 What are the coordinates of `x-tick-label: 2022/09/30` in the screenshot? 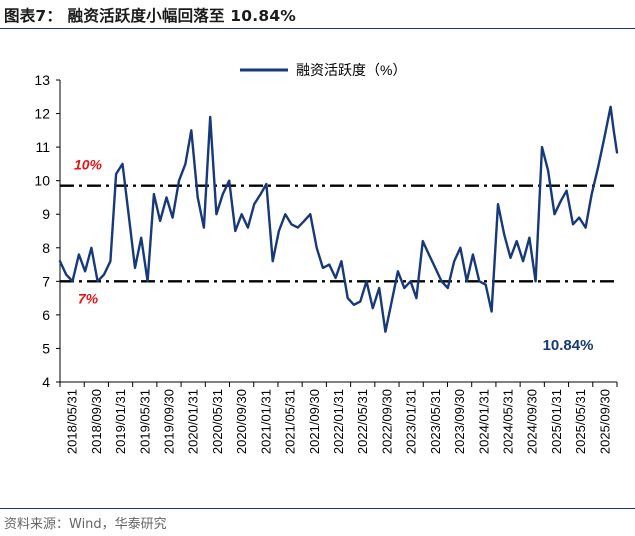 It's located at (386, 421).